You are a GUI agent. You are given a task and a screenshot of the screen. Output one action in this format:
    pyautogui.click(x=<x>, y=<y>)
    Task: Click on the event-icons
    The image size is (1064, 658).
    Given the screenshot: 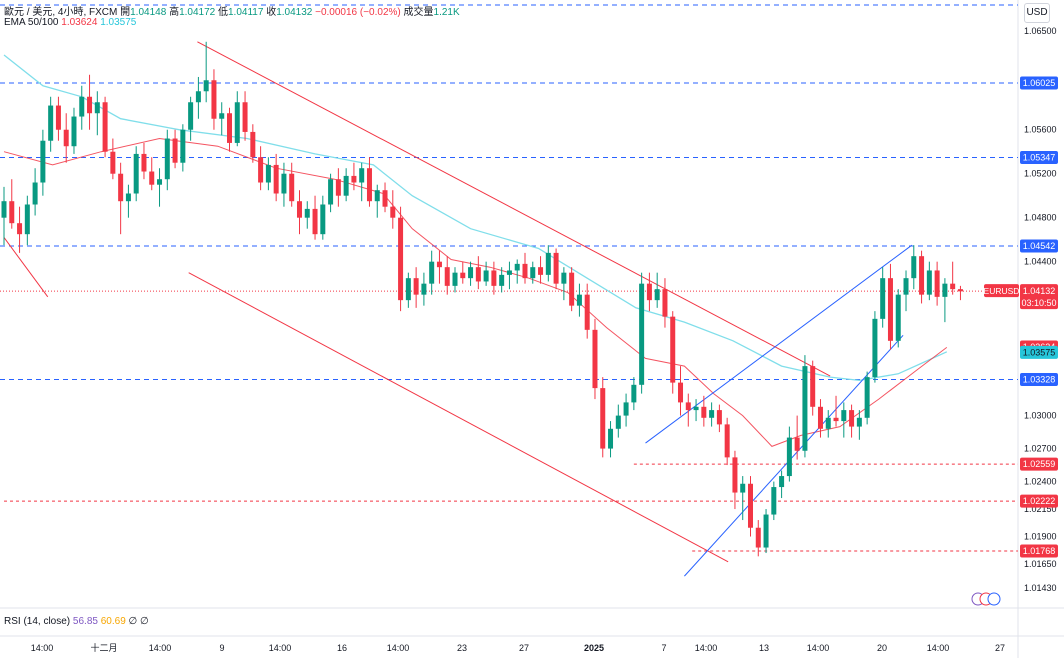 What is the action you would take?
    pyautogui.click(x=986, y=599)
    